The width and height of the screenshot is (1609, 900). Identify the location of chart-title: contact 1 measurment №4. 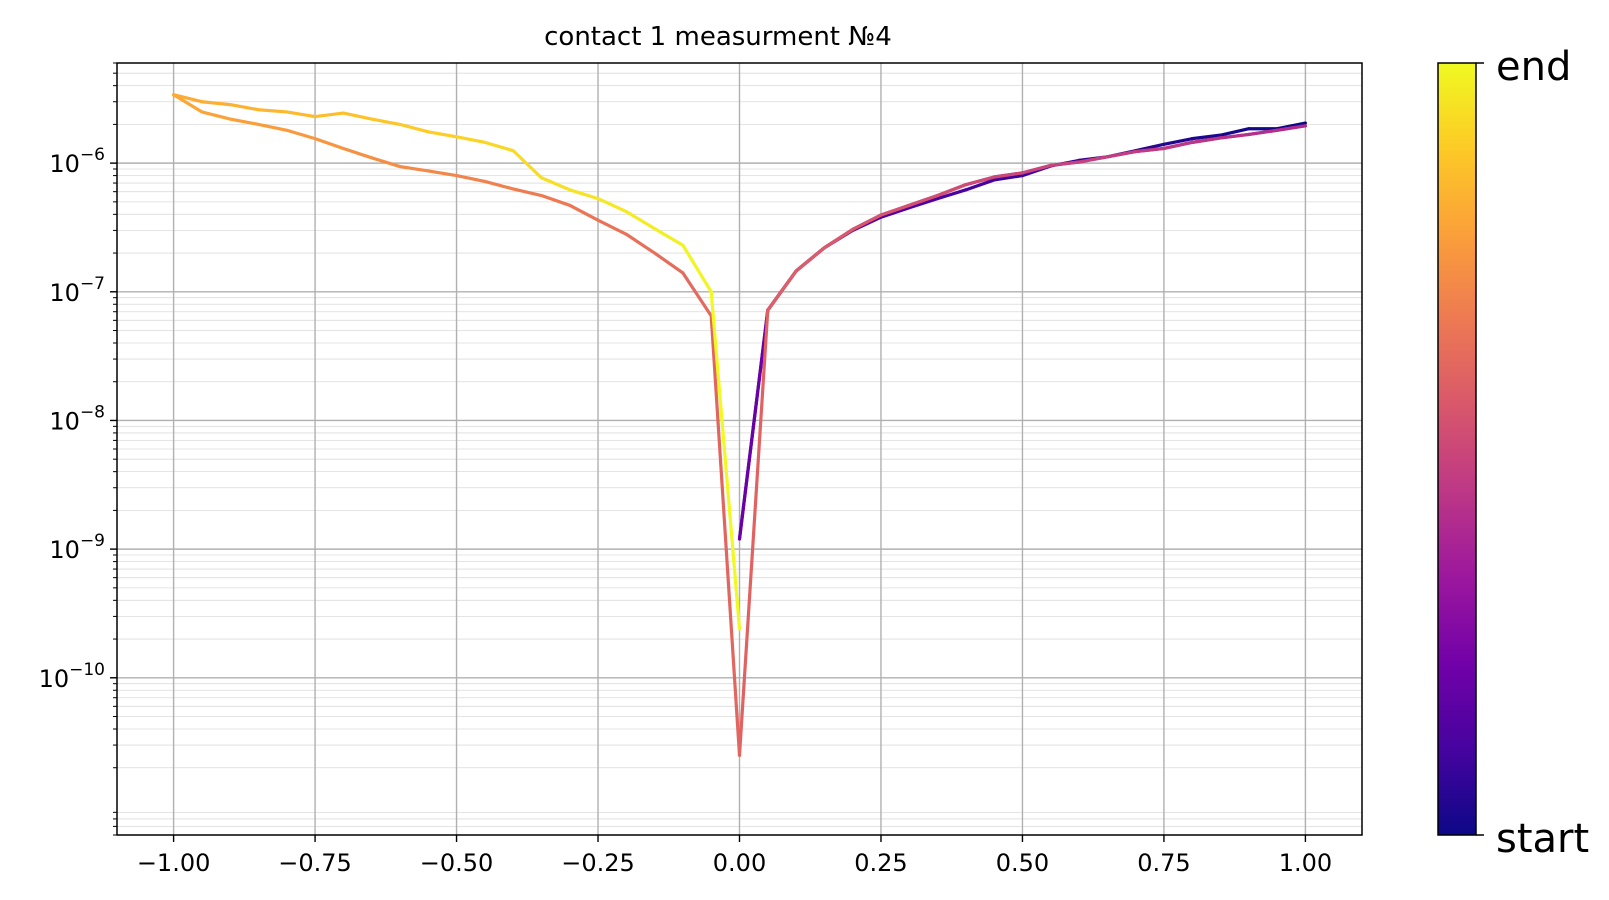
(718, 37).